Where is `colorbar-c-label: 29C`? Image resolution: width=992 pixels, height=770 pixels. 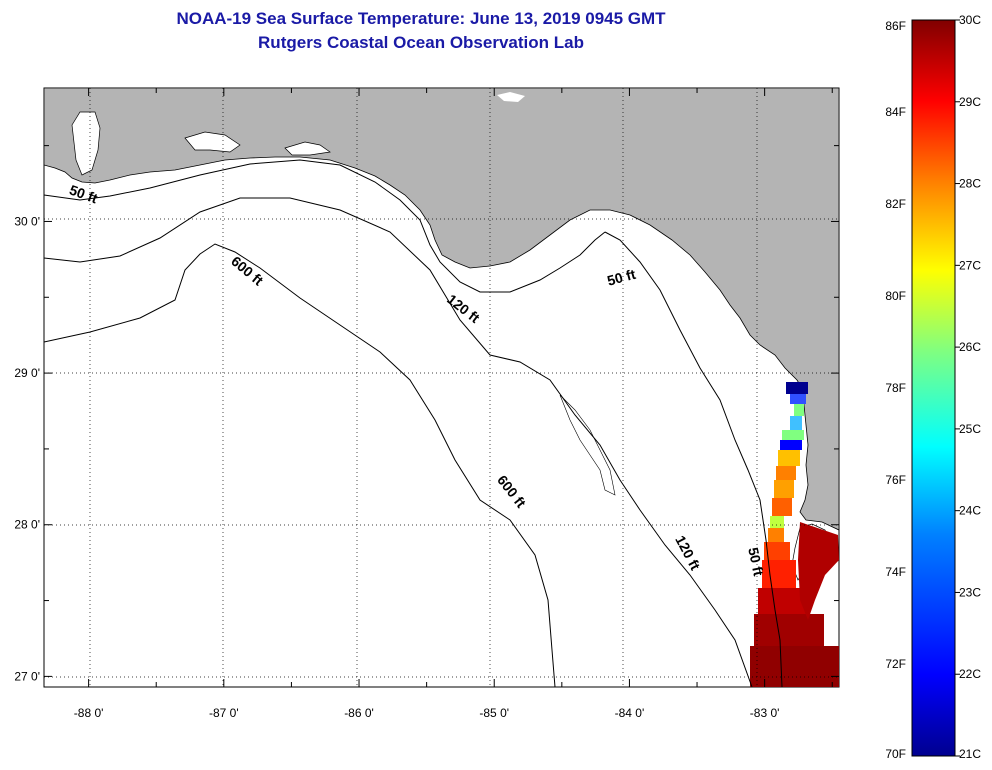 colorbar-c-label: 29C is located at coordinates (970, 102).